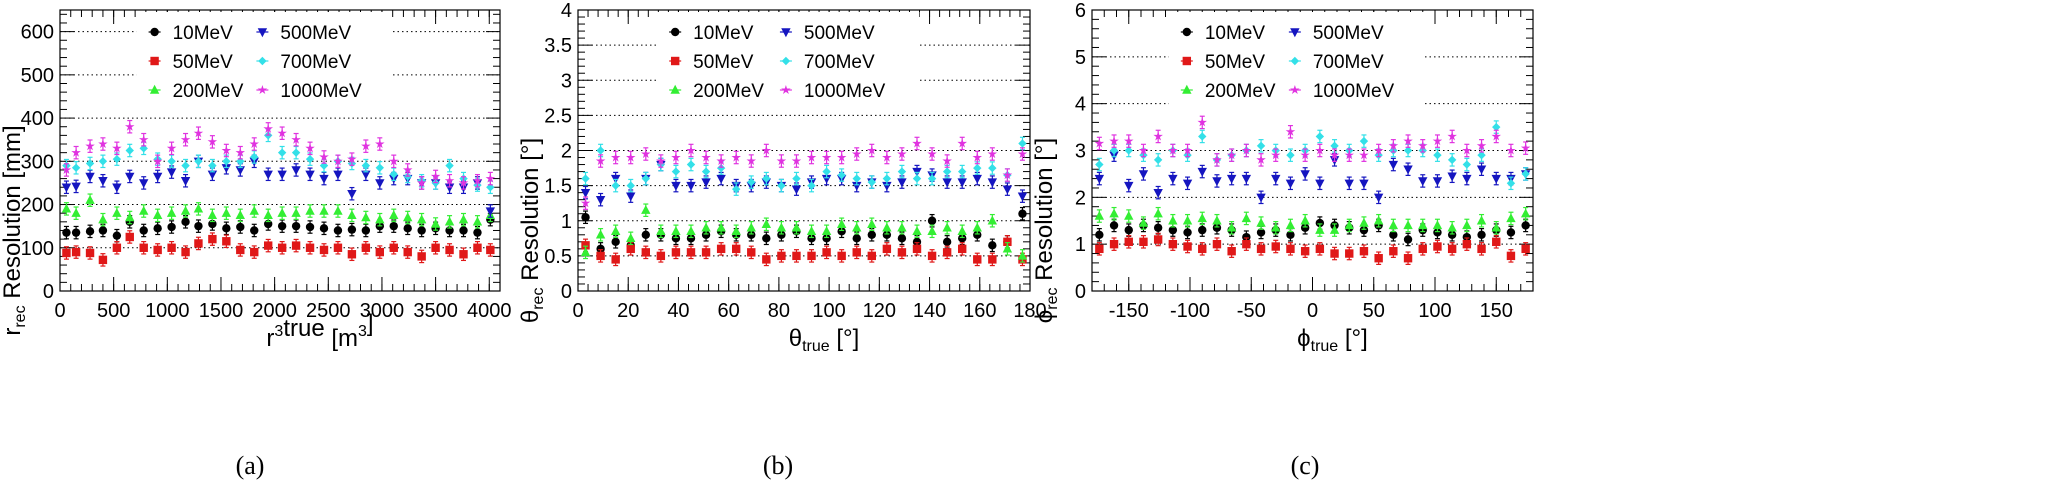  I want to click on series-500MeV, so click(278, 186).